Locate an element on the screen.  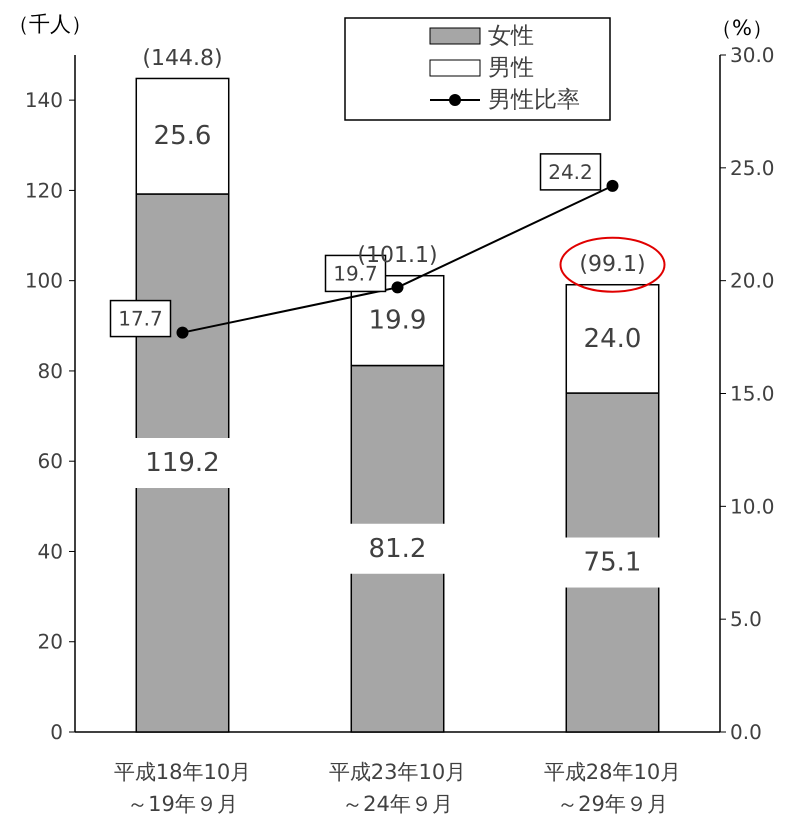
data-label: 24.2 is located at coordinates (570, 172).